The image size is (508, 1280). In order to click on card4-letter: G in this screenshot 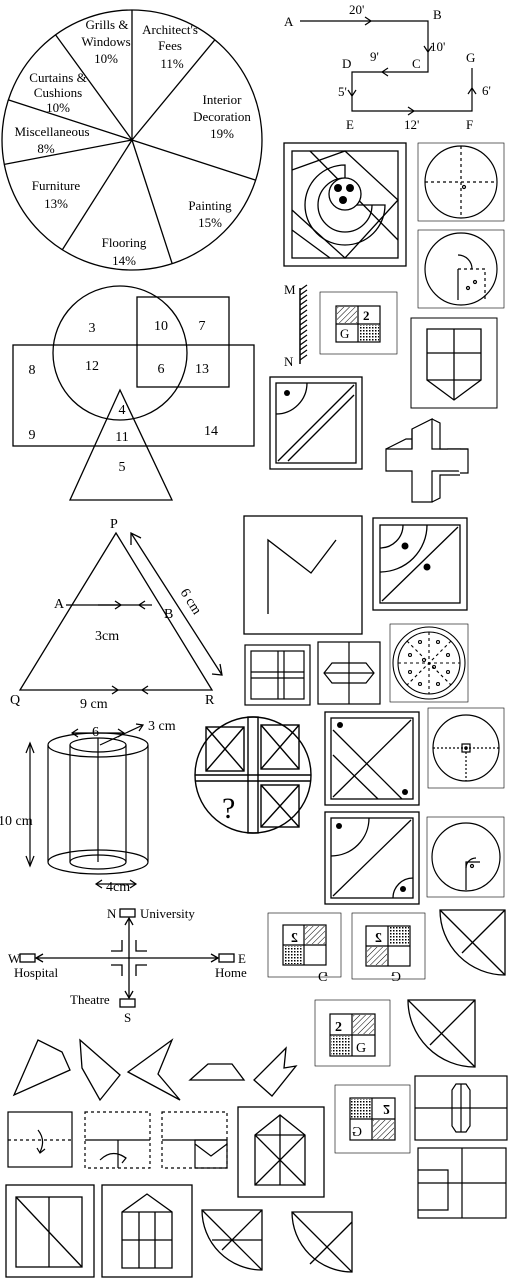, I will do `click(357, 1132)`.